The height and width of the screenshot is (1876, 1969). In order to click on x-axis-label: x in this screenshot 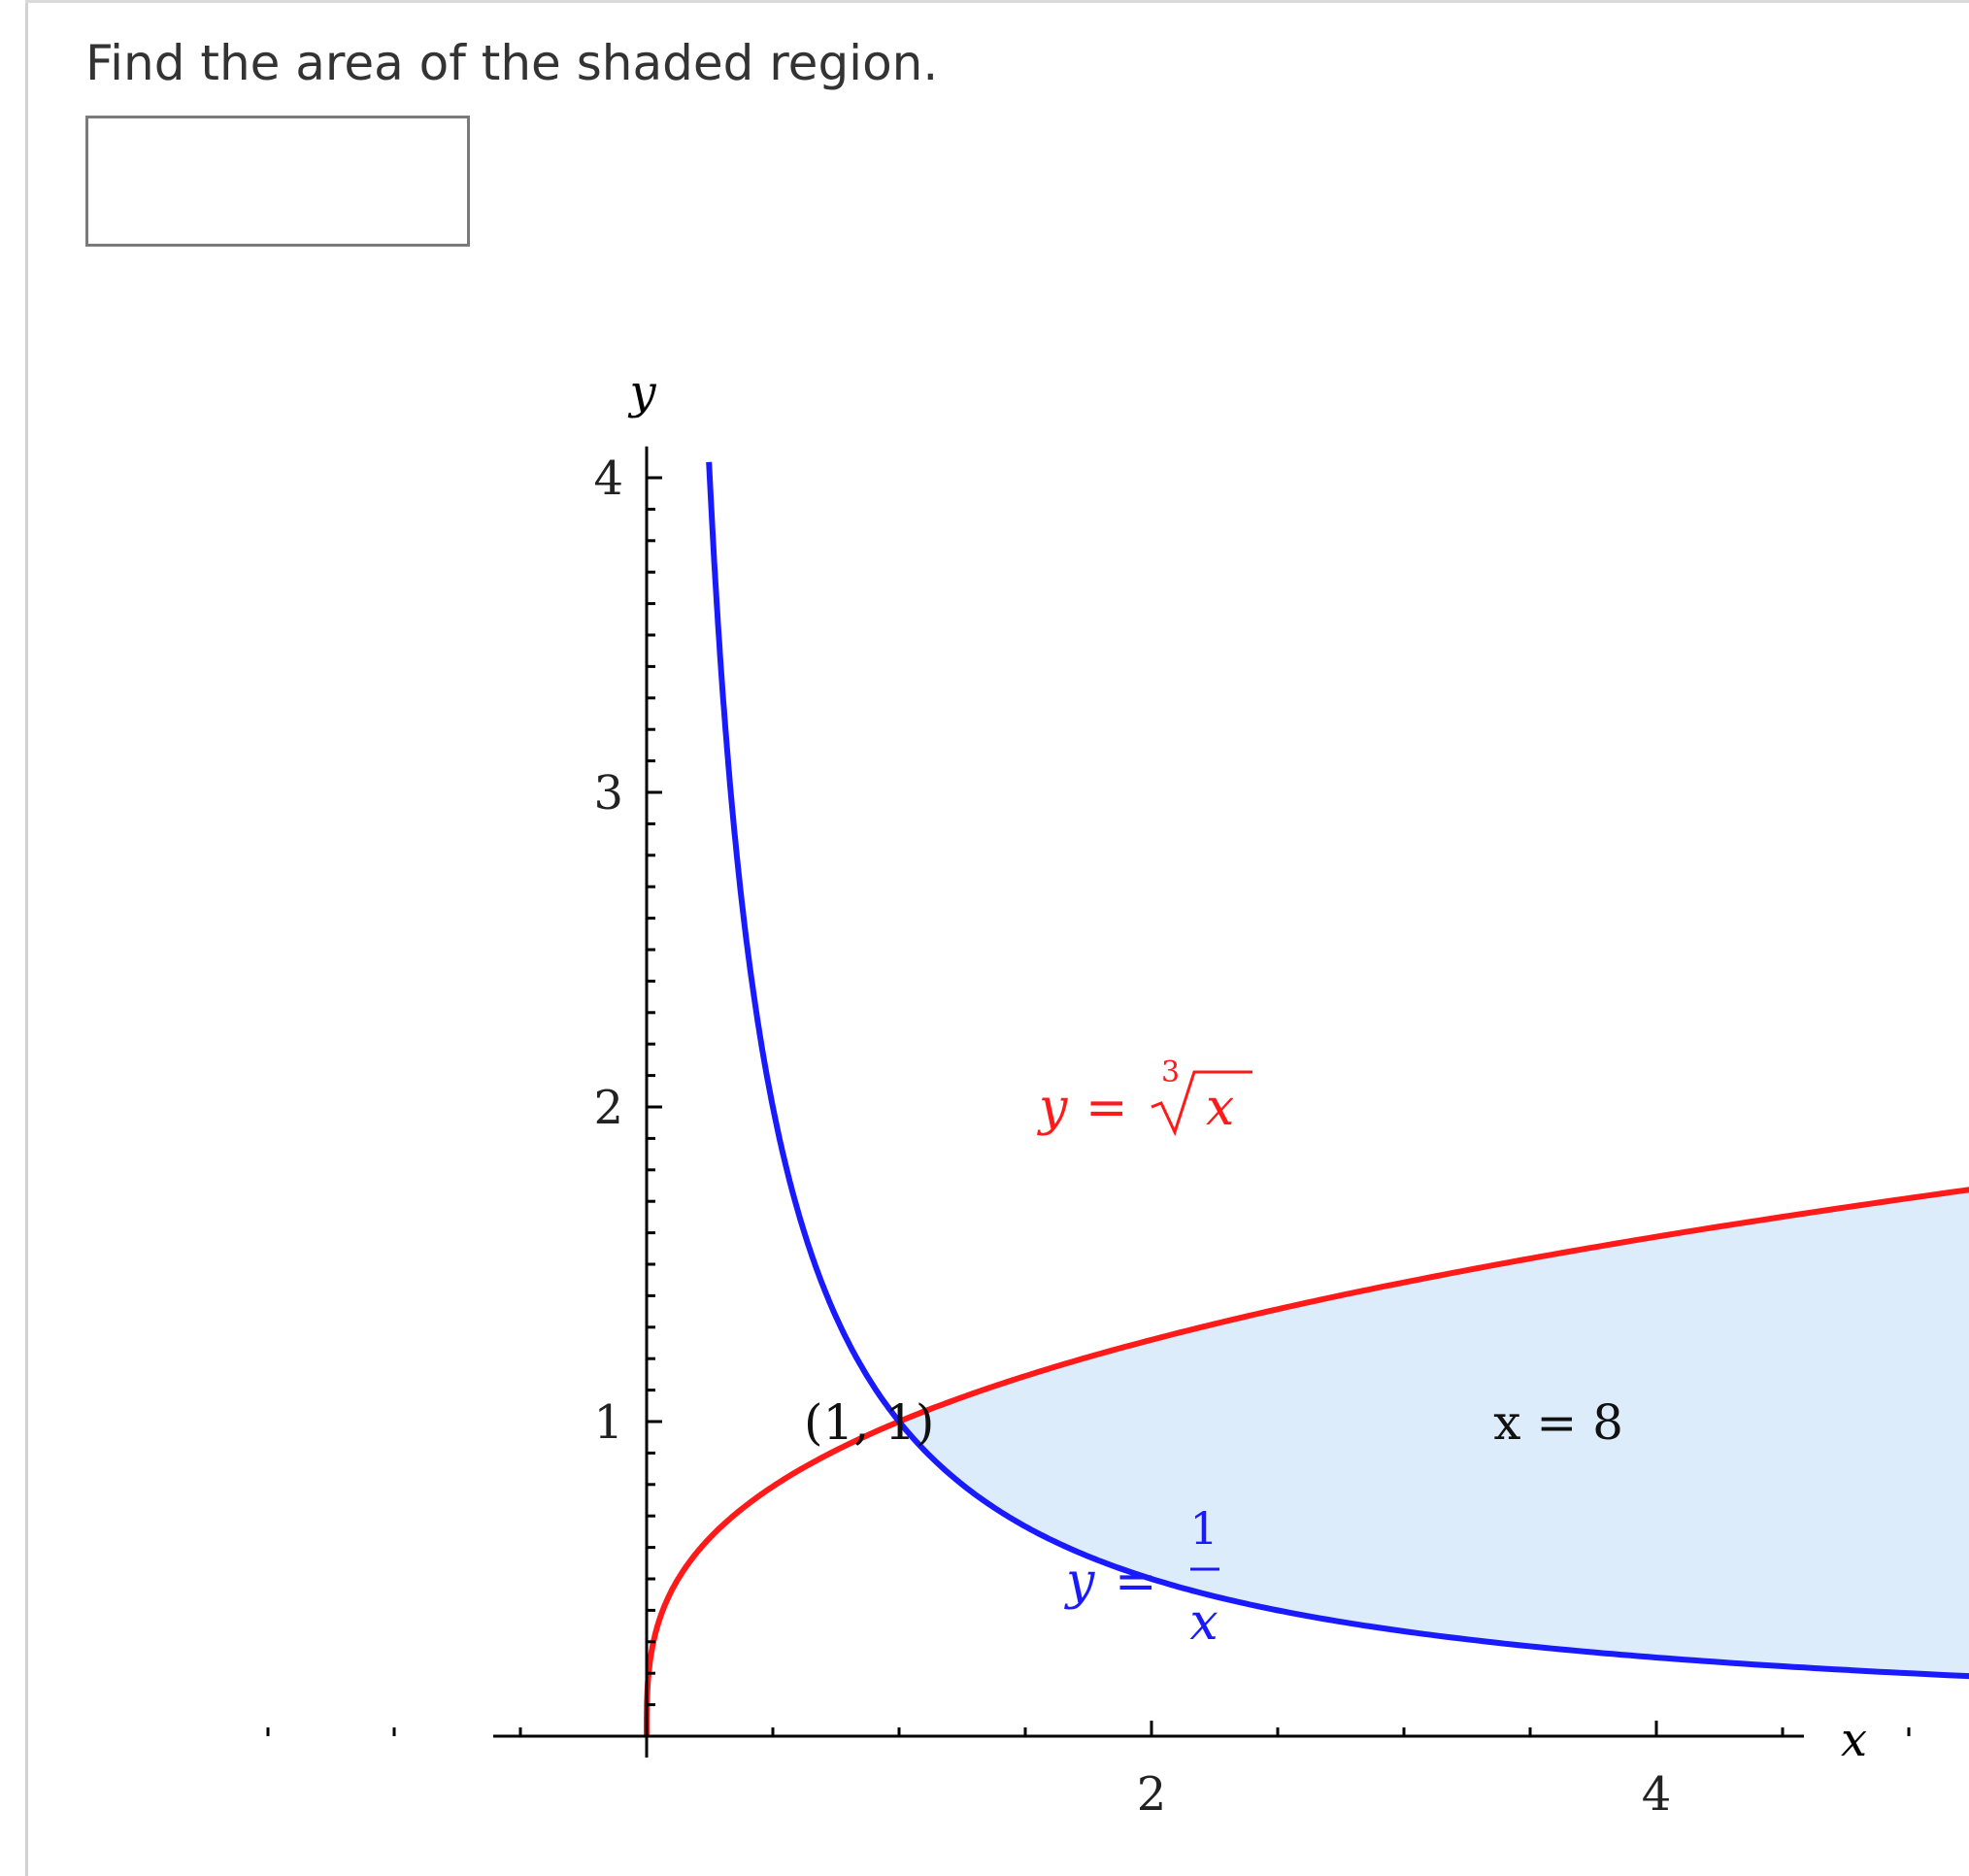, I will do `click(1854, 1740)`.